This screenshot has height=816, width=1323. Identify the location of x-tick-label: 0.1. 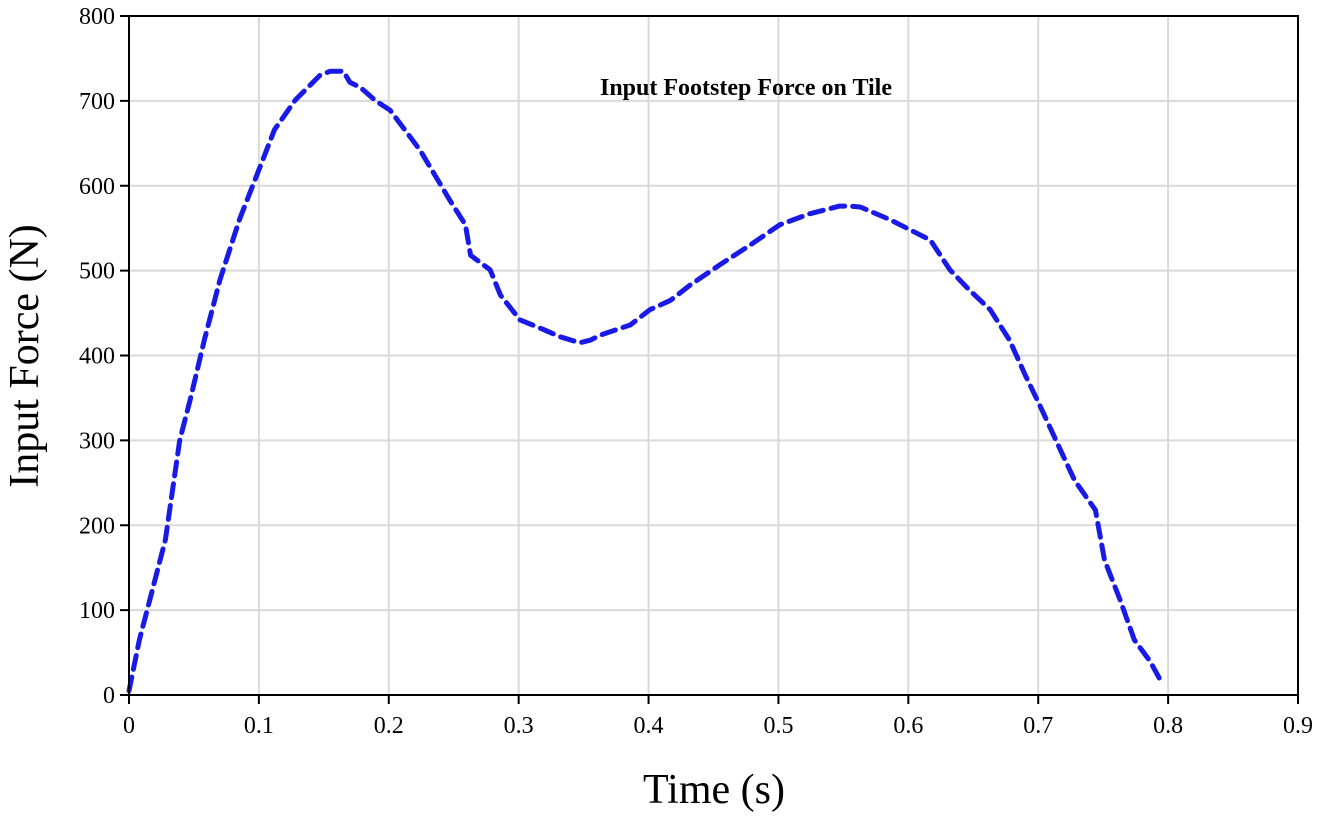
(259, 726).